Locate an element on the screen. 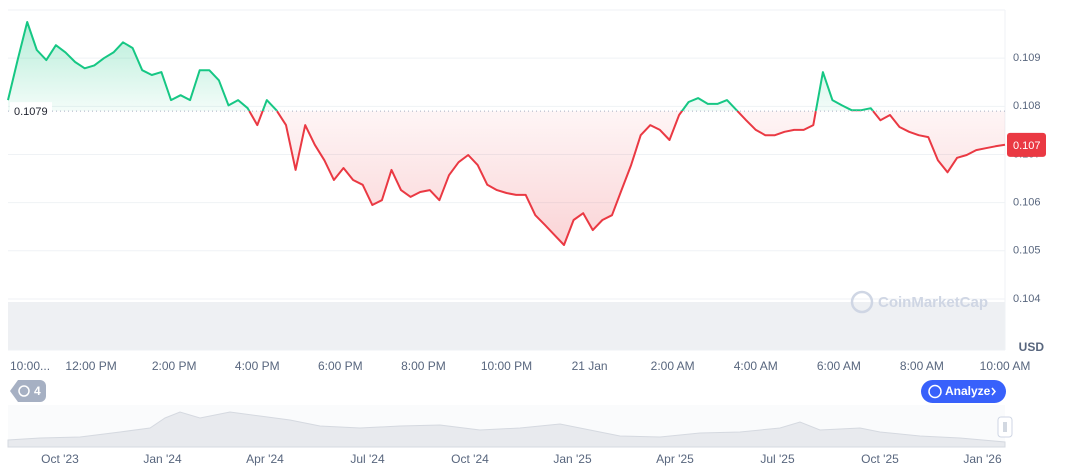 This screenshot has width=1072, height=470. watermark-logo is located at coordinates (862, 302).